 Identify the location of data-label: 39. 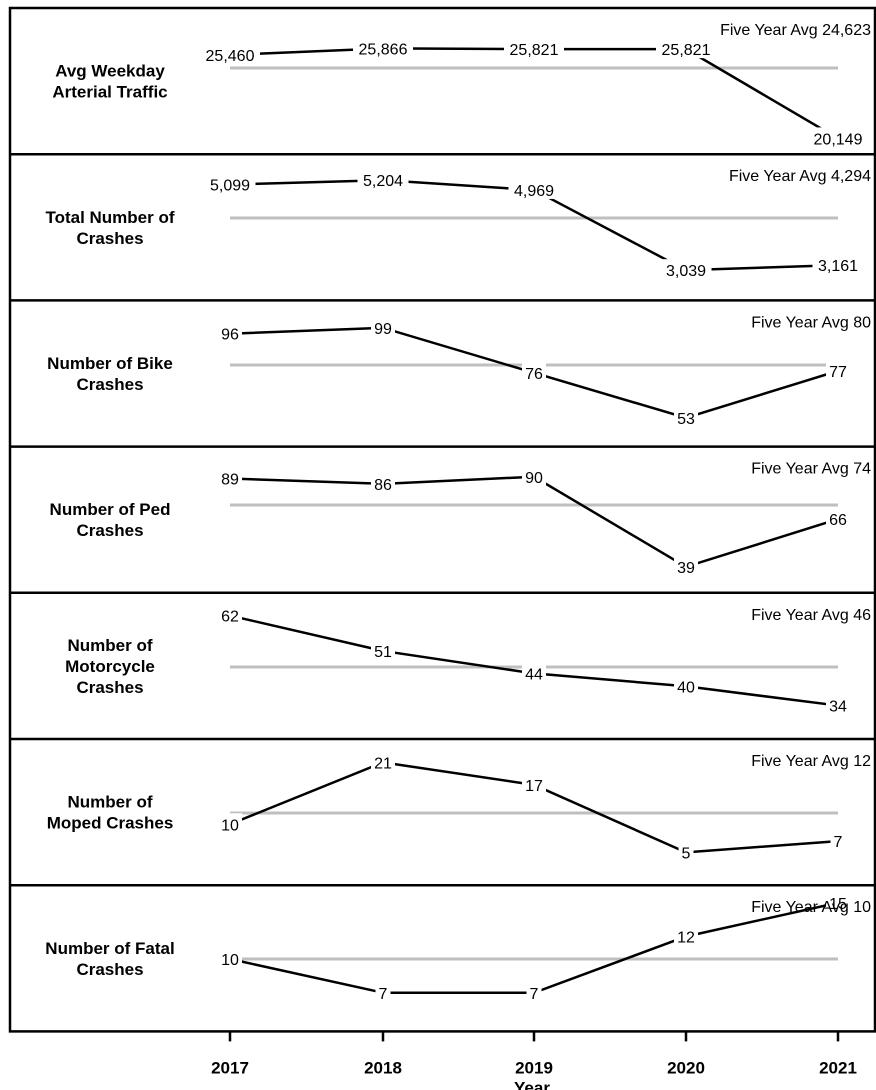
(686, 568).